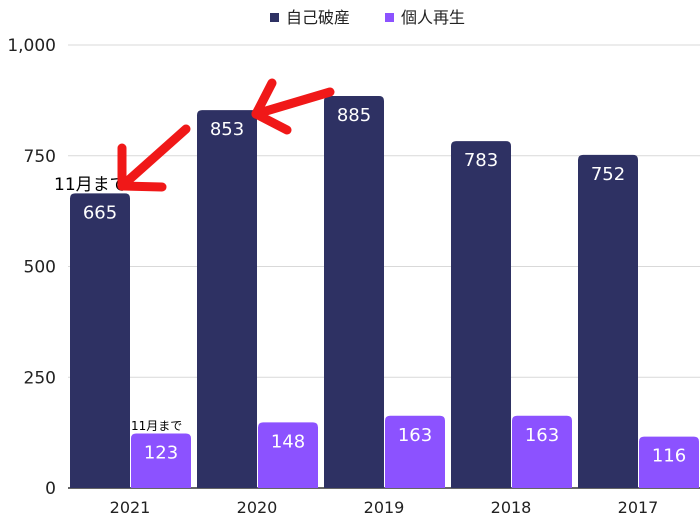  Describe the element at coordinates (354, 115) in the screenshot. I see `data-label: 885` at that location.